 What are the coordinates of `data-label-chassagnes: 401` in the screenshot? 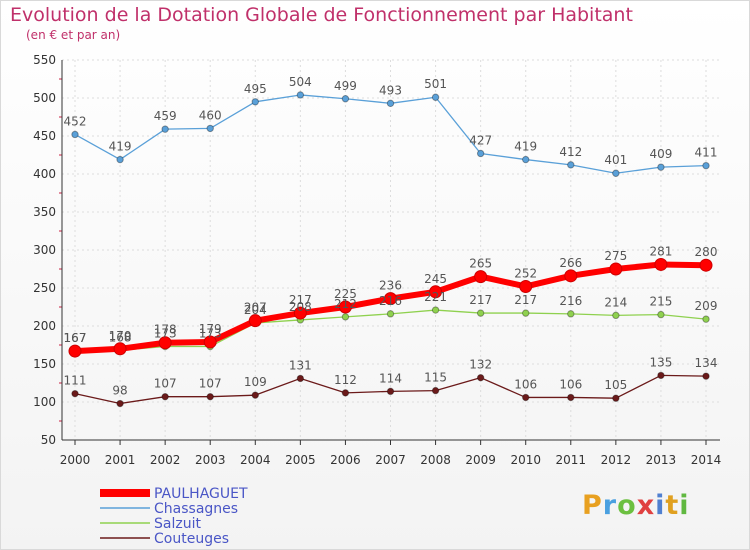 It's located at (615, 160).